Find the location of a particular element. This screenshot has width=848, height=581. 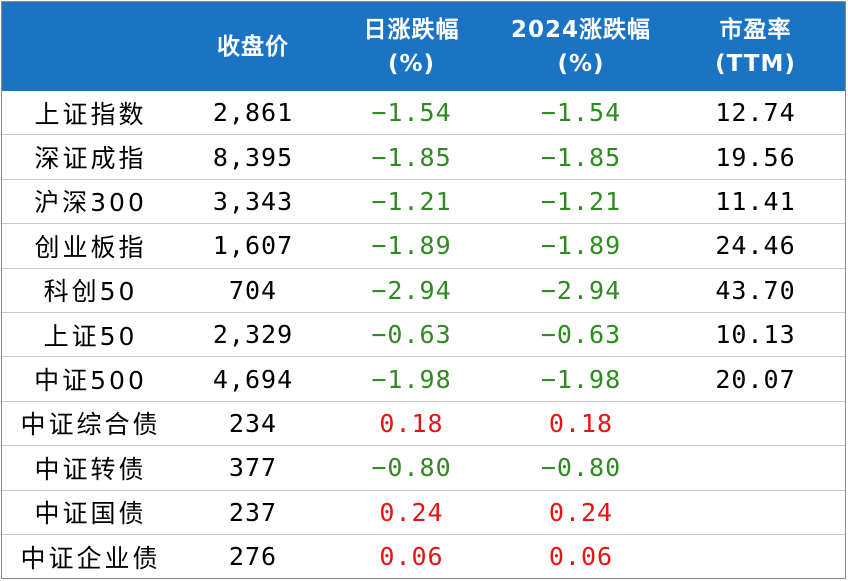

table-row: 中证企业债 276 0.06 0.06 is located at coordinates (423, 556).